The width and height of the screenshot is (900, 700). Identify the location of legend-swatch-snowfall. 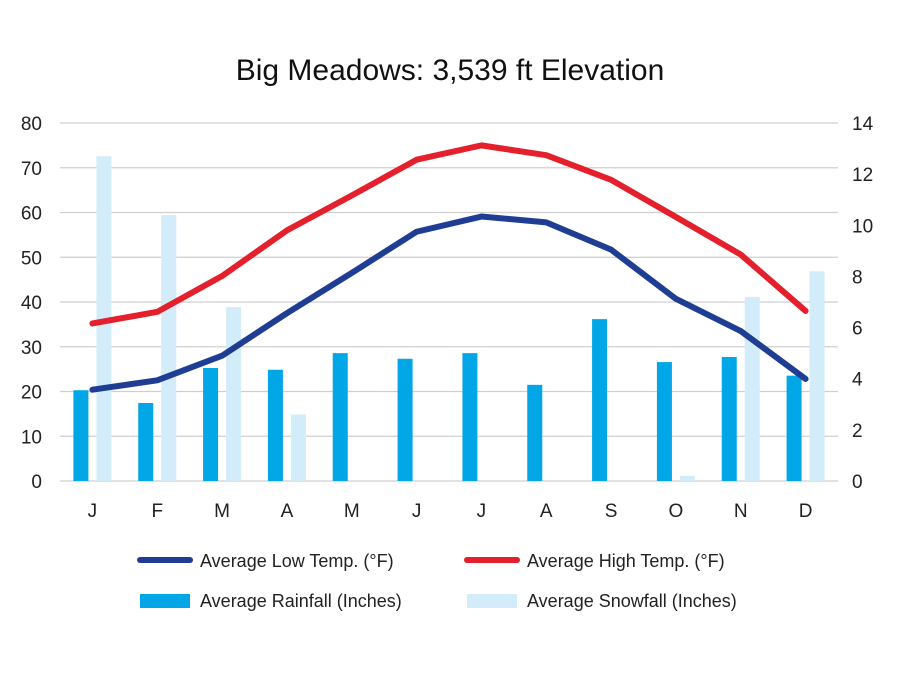
(492, 601).